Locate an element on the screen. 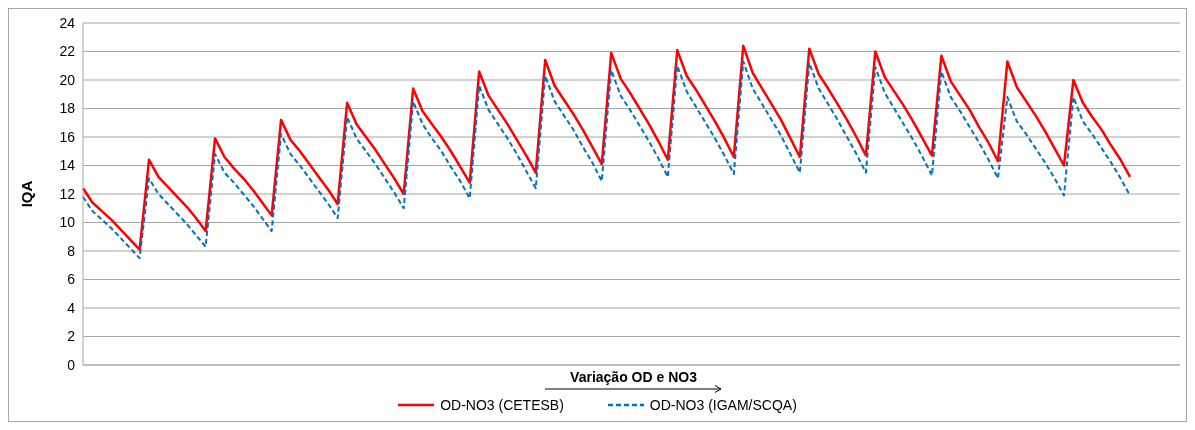 The image size is (1195, 430). y-tick-label: 14 is located at coordinates (67, 165).